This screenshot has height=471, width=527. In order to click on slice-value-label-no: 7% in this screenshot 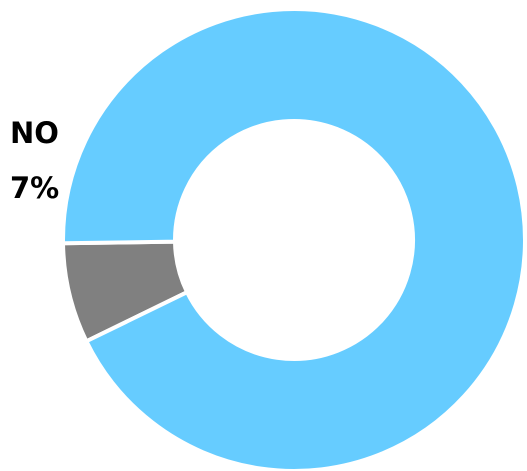, I will do `click(34, 188)`.